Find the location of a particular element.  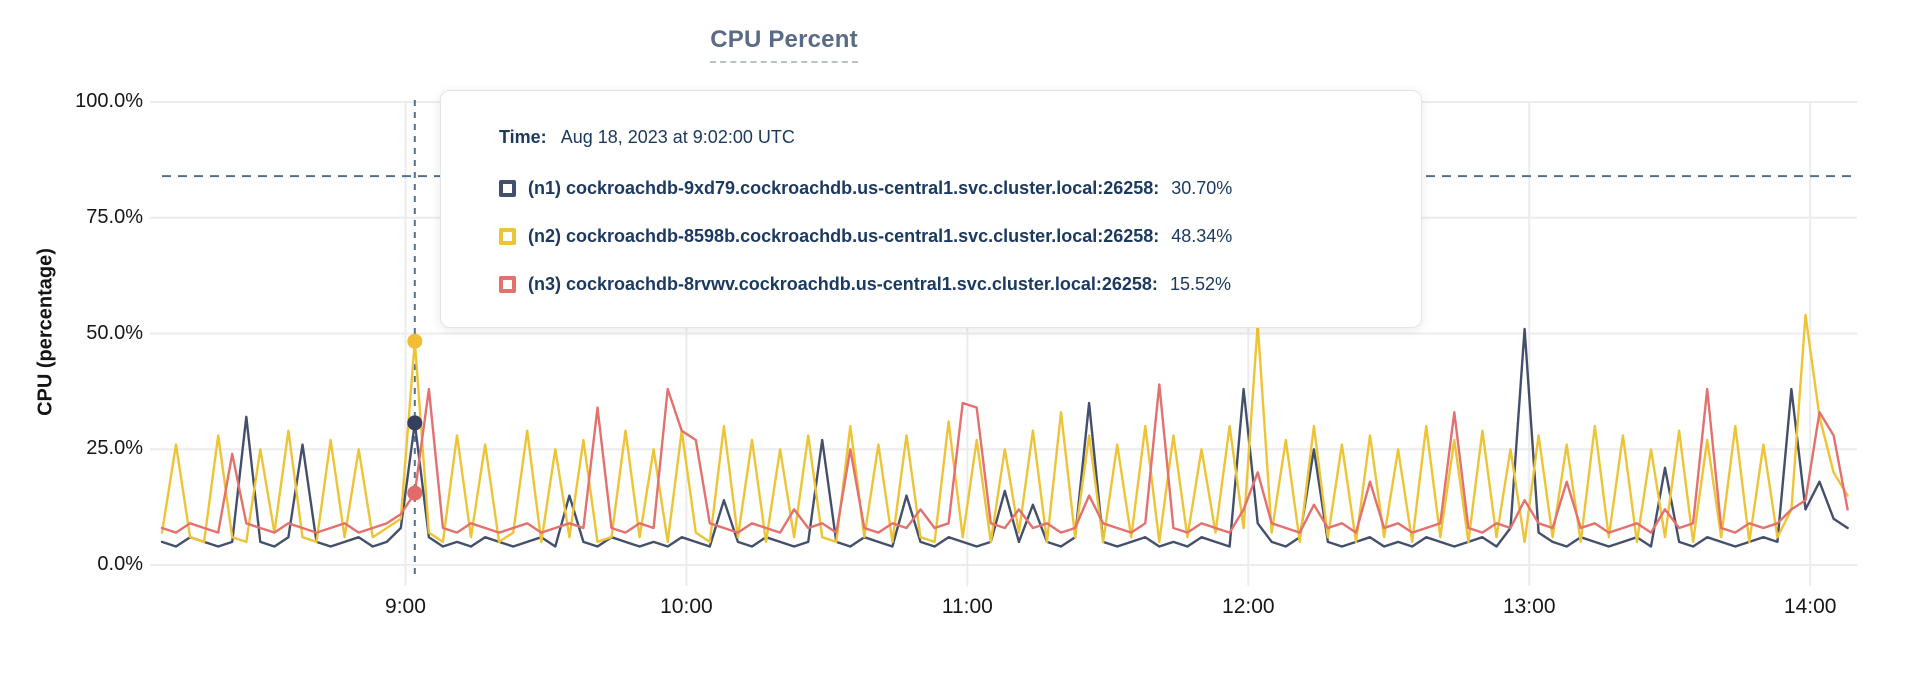

tooltip-time-value: Aug 18, 2023 at 9:02:00 UTC is located at coordinates (677, 137).